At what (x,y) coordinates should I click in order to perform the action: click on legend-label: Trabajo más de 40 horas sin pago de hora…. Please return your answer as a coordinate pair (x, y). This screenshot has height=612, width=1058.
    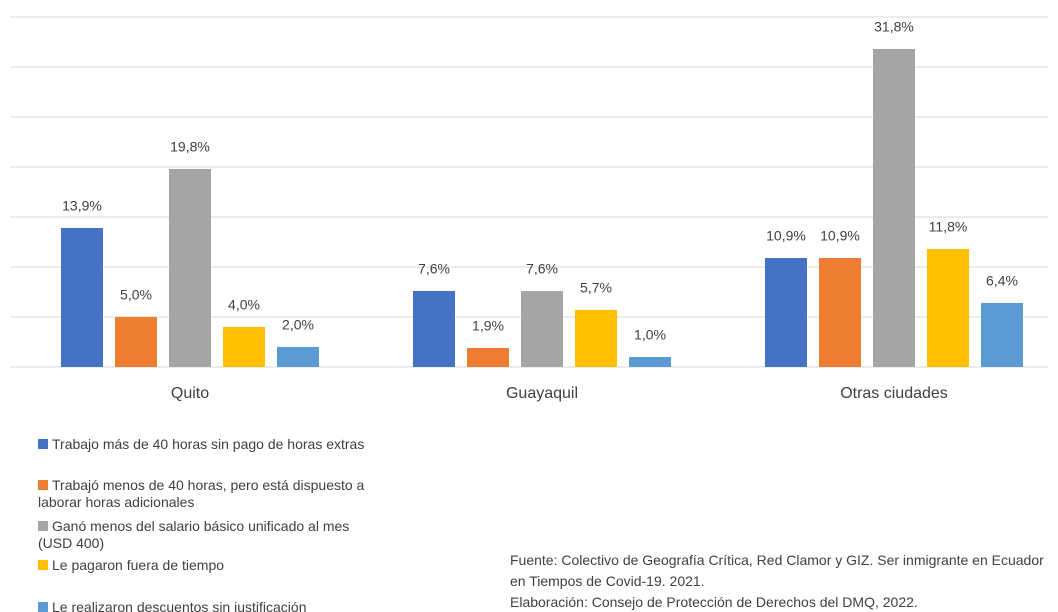
    Looking at the image, I should click on (208, 444).